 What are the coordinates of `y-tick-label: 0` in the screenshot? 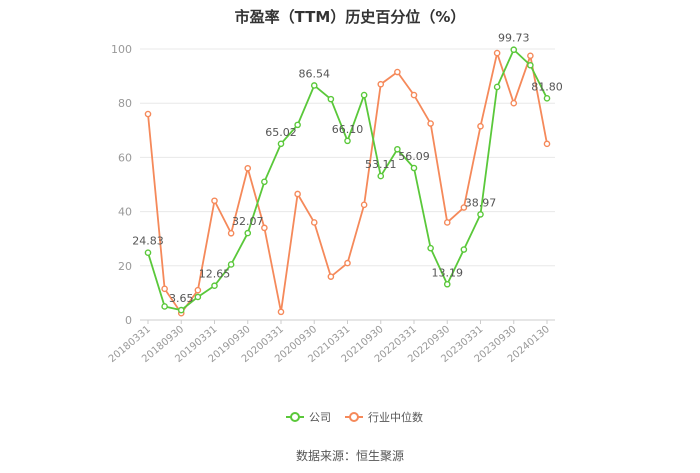 It's located at (128, 320).